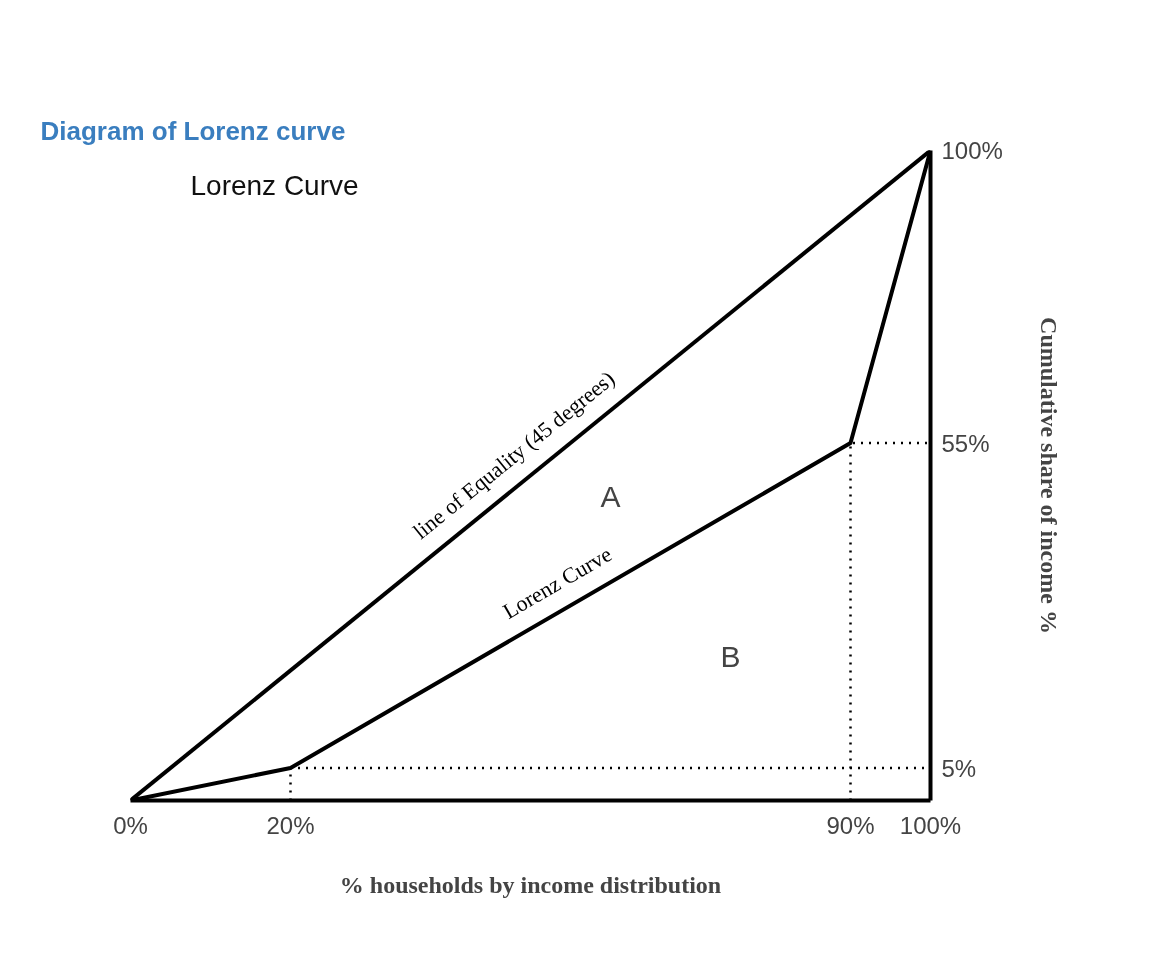 The image size is (1159, 970). What do you see at coordinates (965, 443) in the screenshot?
I see `y-tick-label: 55%` at bounding box center [965, 443].